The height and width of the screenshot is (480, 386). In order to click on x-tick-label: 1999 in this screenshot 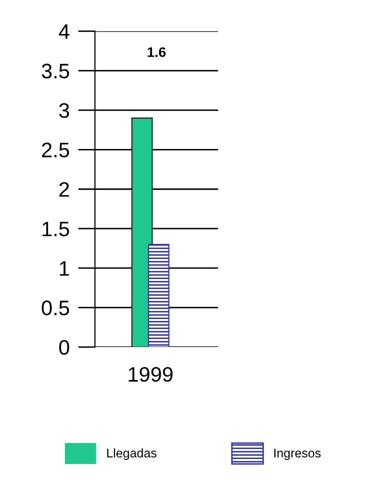, I will do `click(150, 374)`.